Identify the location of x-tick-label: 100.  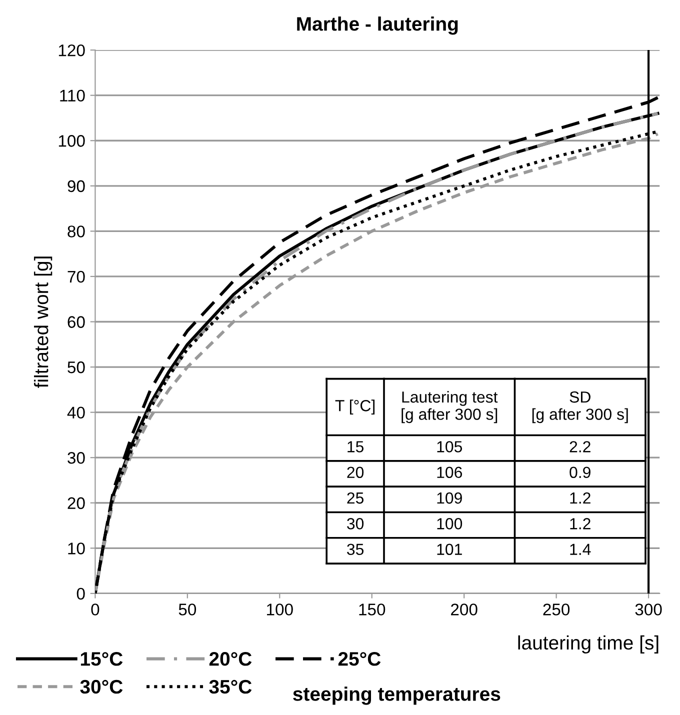
(280, 610).